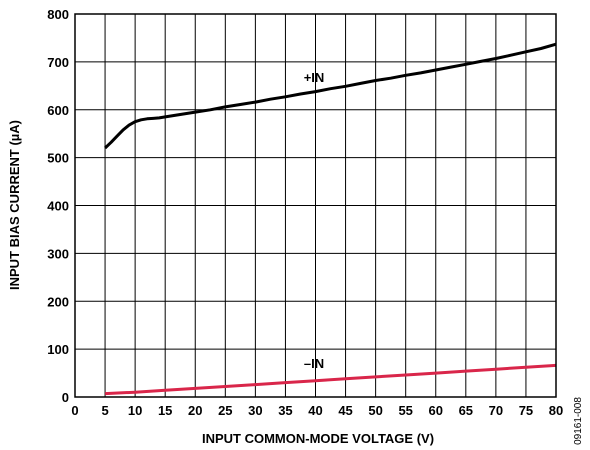 The height and width of the screenshot is (450, 590). What do you see at coordinates (225, 410) in the screenshot?
I see `x-tick-label: 25` at bounding box center [225, 410].